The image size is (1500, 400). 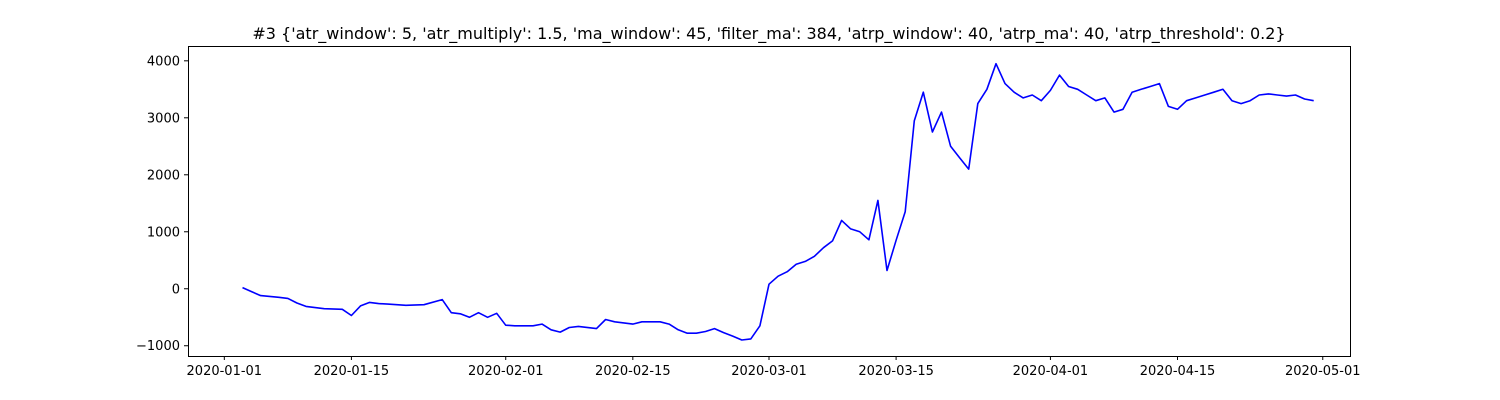 What do you see at coordinates (633, 371) in the screenshot?
I see `x-tick-label: 2020-02-15` at bounding box center [633, 371].